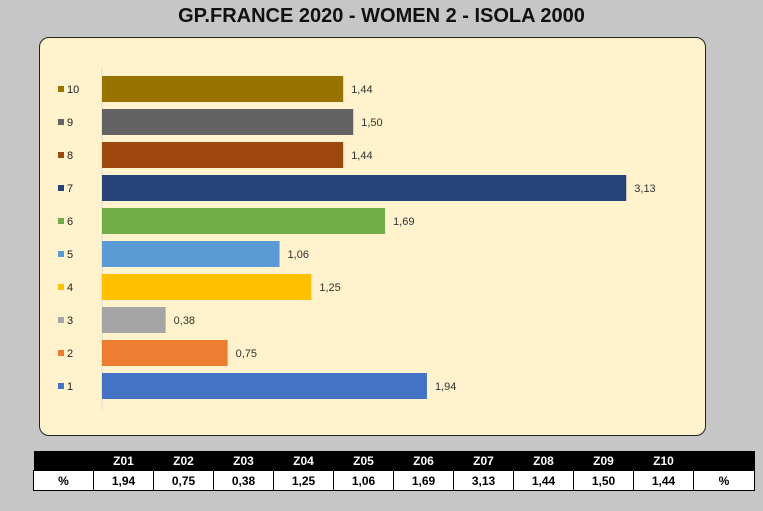 The image size is (763, 511). I want to click on chart-title: GP.FRANCE 2020 - WOMEN 2 - ISOLA 2000, so click(381, 16).